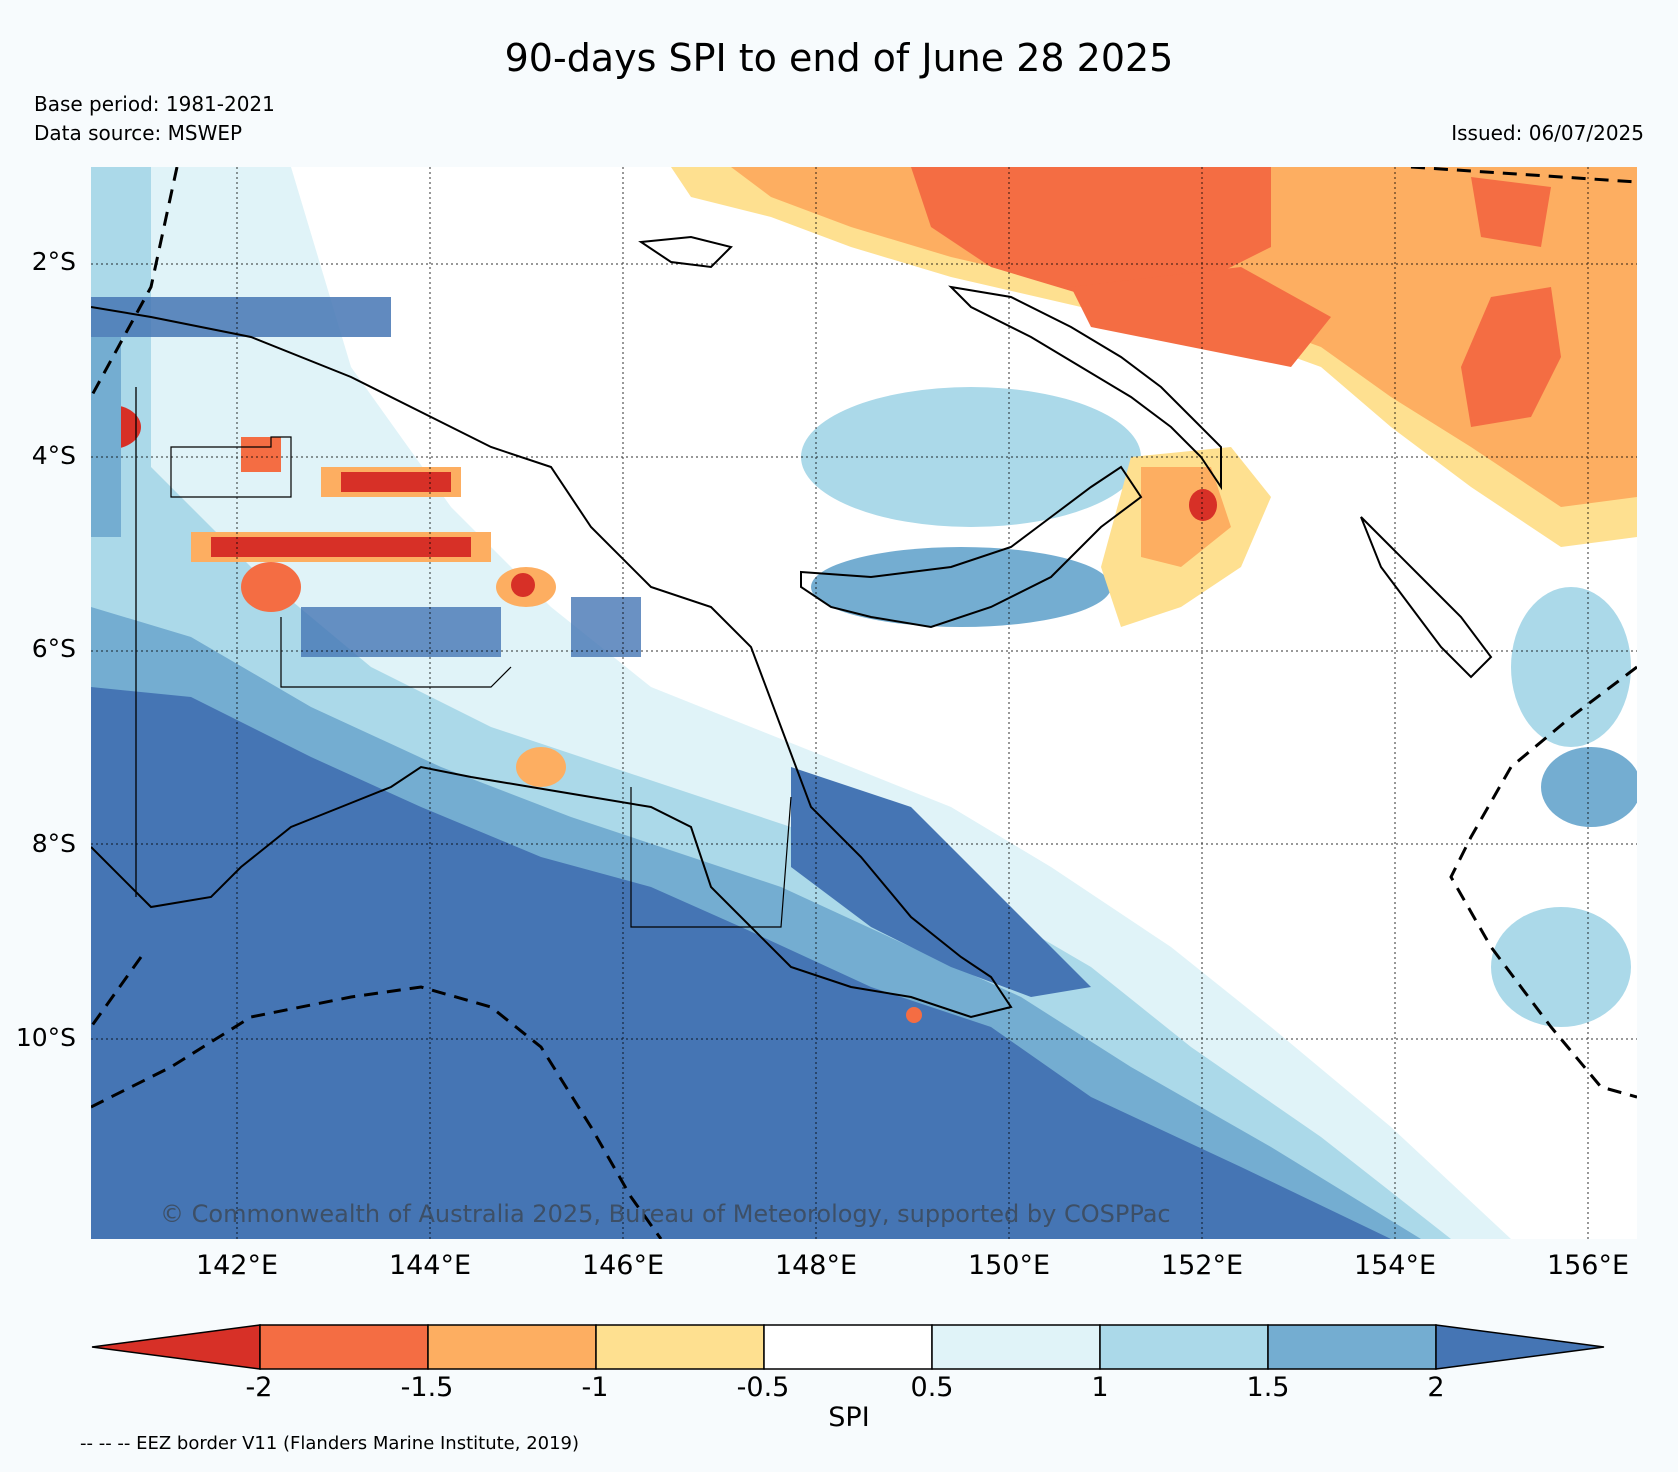  I want to click on map-title: 90-days SPI to end of June 28 2025, so click(839, 58).